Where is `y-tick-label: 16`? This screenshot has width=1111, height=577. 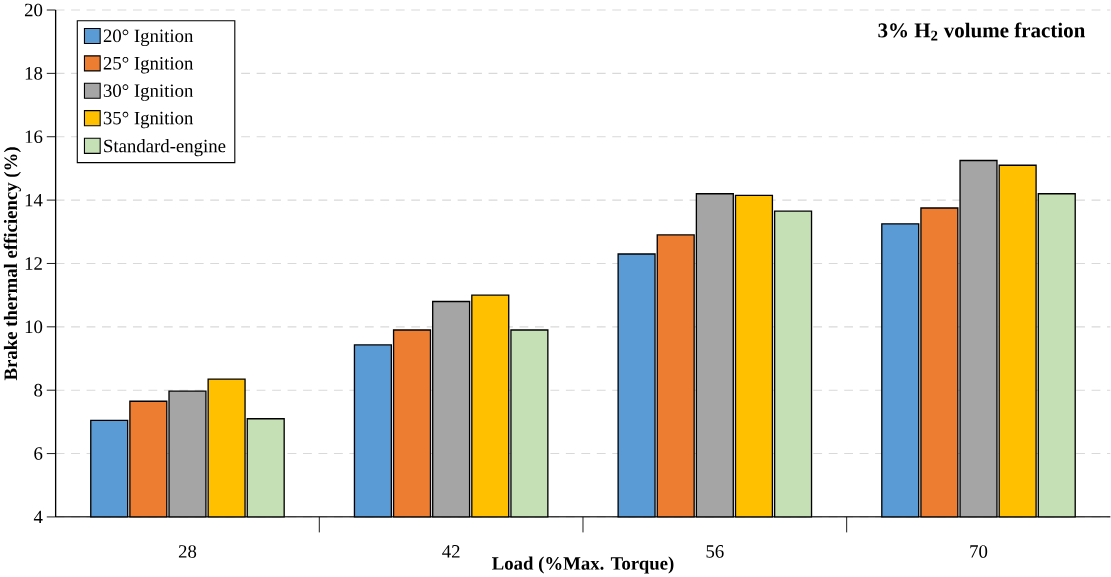
y-tick-label: 16 is located at coordinates (34, 136).